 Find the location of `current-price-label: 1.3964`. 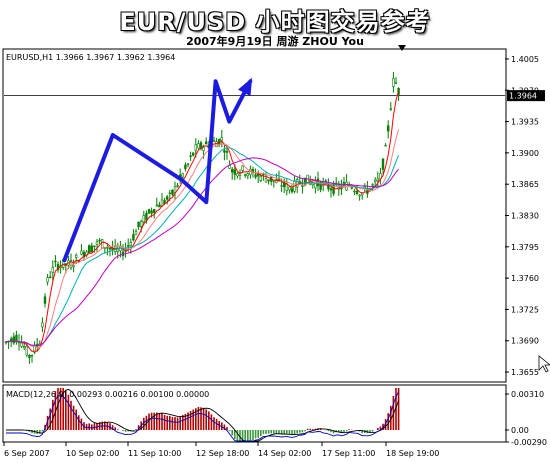

current-price-label: 1.3964 is located at coordinates (523, 96).